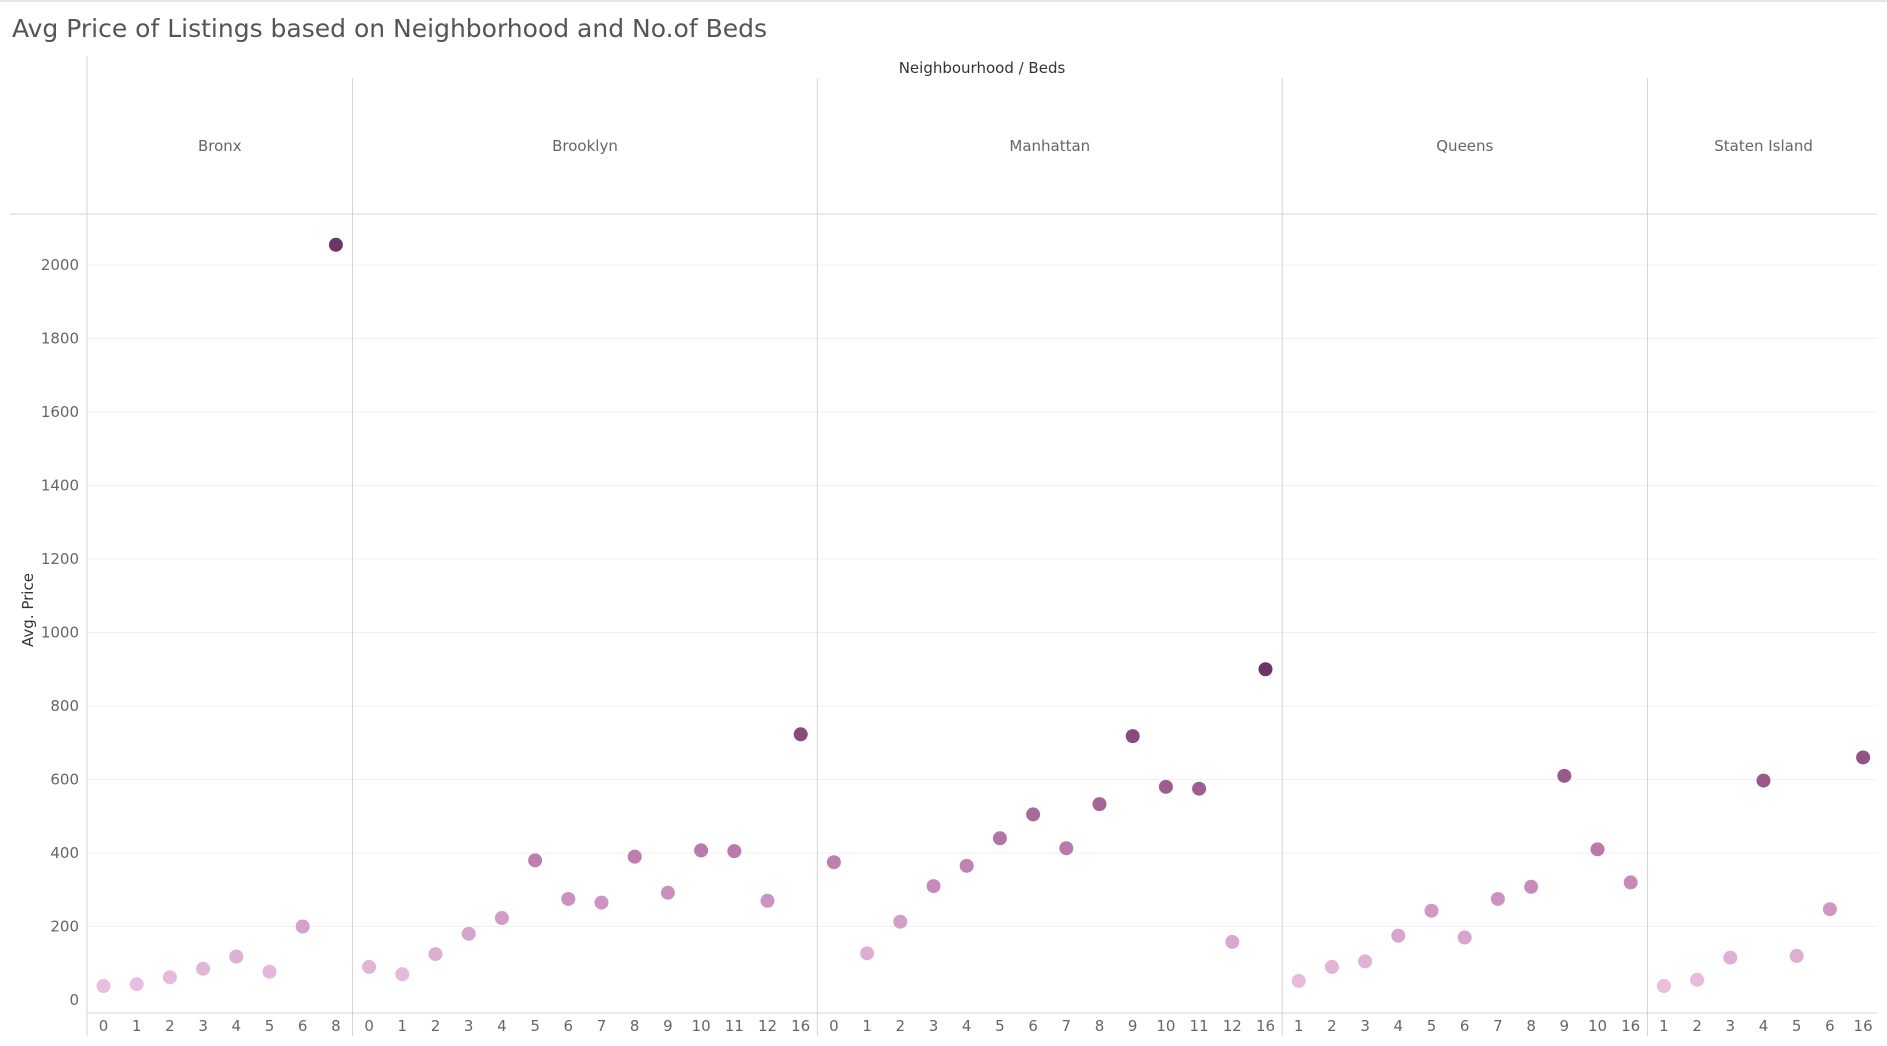  What do you see at coordinates (1464, 146) in the screenshot?
I see `panel-label-queens: Queens` at bounding box center [1464, 146].